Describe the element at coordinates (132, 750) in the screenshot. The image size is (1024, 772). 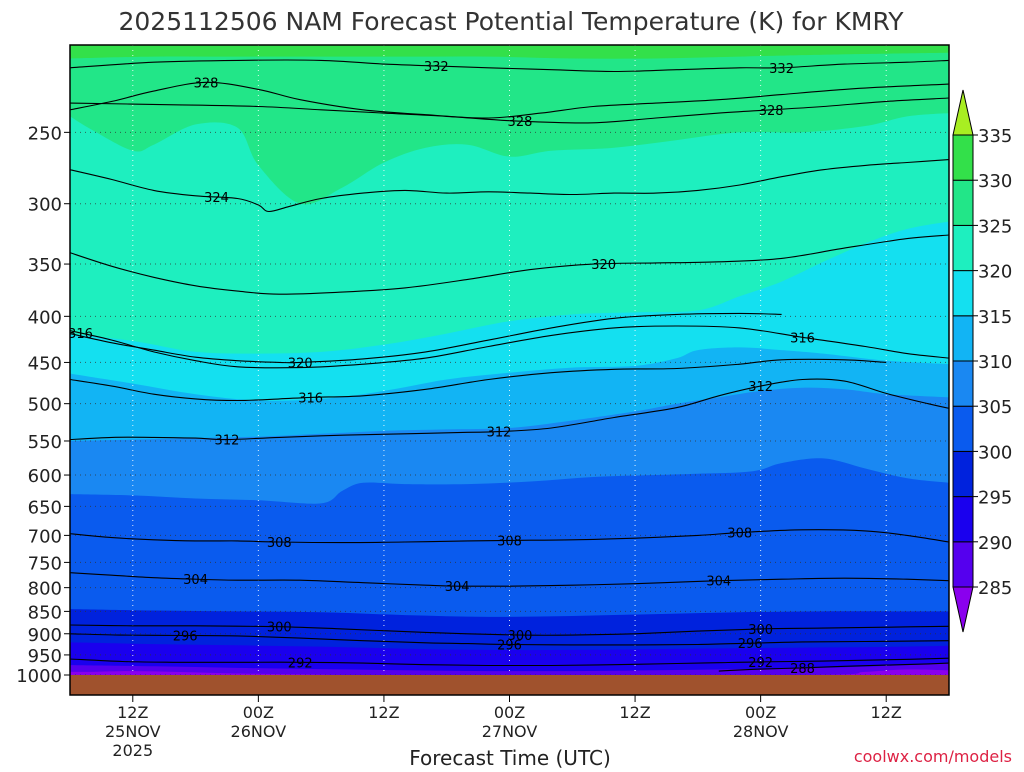
I see `x-tick-label-year: 2025` at that location.